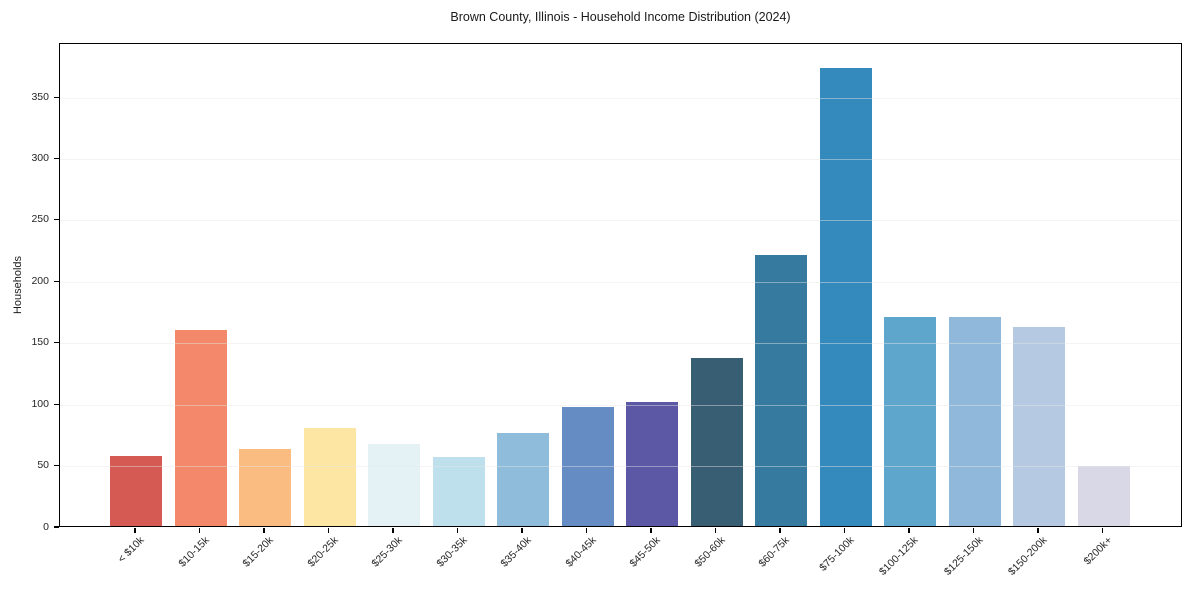 This screenshot has height=590, width=1189. Describe the element at coordinates (963, 556) in the screenshot. I see `x-tick-label: $125-150k` at that location.